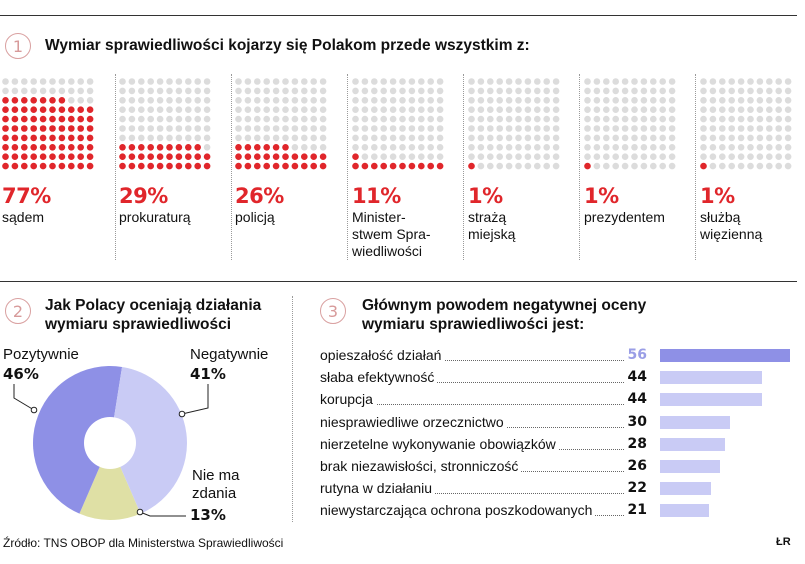 The image size is (805, 564). What do you see at coordinates (555, 356) in the screenshot?
I see `reason-row: opieszałość działań 56` at bounding box center [555, 356].